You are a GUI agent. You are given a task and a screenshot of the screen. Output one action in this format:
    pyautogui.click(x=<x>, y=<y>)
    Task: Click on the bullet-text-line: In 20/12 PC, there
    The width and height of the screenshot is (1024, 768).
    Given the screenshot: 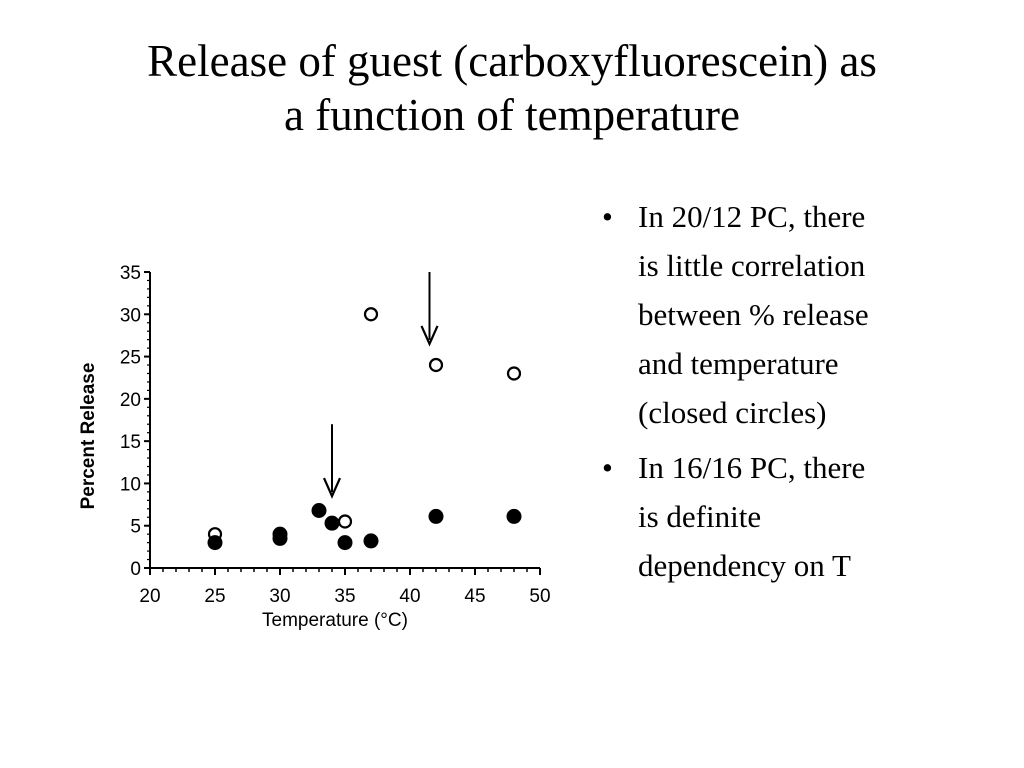 What is the action you would take?
    pyautogui.click(x=752, y=216)
    